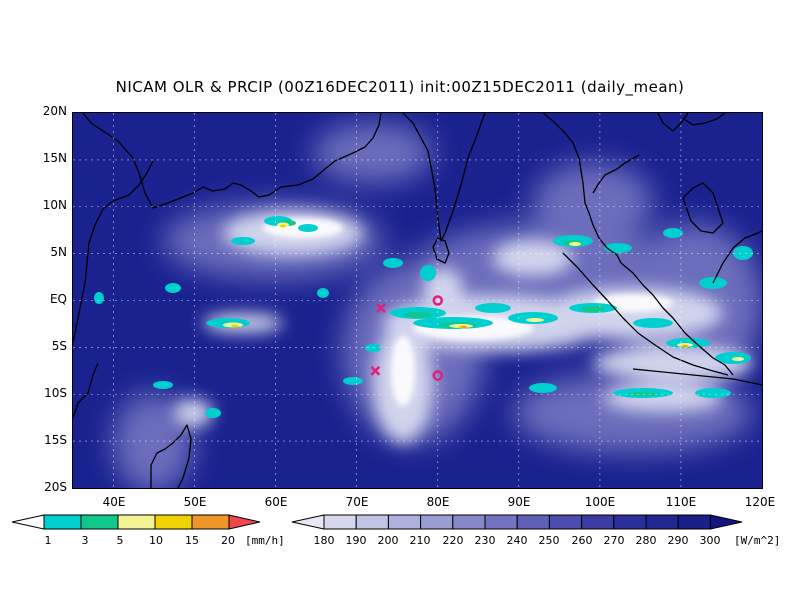  Describe the element at coordinates (582, 540) in the screenshot. I see `olr-colorbar-label: 260` at that location.